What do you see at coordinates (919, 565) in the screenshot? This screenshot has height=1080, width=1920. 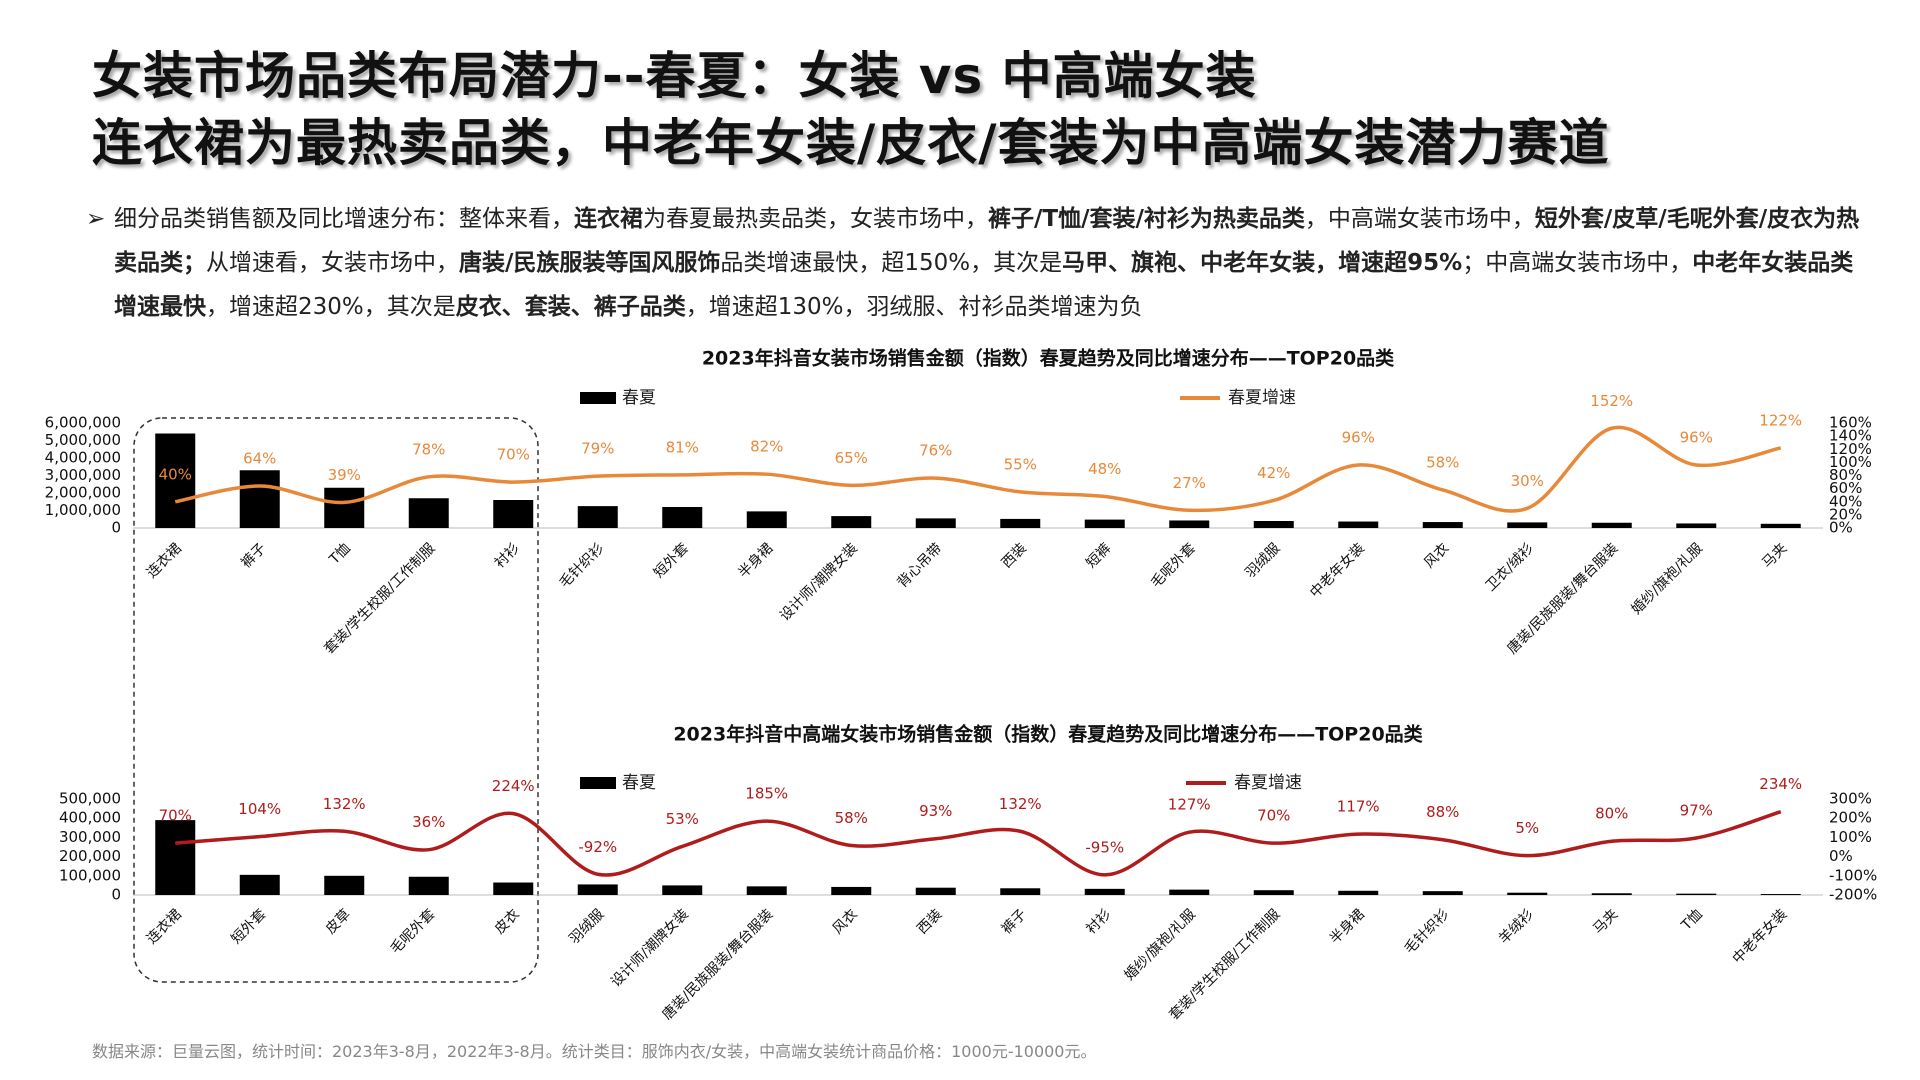 I see `x-tick-label: 背心吊带` at bounding box center [919, 565].